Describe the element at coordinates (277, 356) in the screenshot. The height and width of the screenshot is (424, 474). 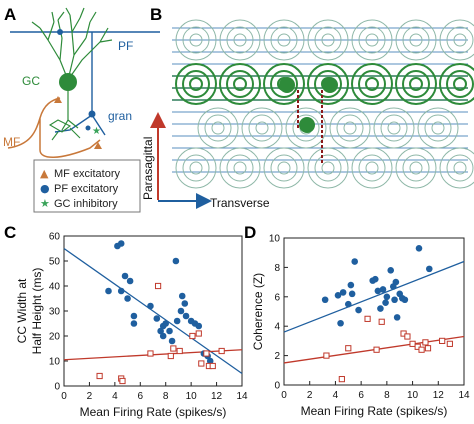
I see `y-tick-label: 2` at that location.